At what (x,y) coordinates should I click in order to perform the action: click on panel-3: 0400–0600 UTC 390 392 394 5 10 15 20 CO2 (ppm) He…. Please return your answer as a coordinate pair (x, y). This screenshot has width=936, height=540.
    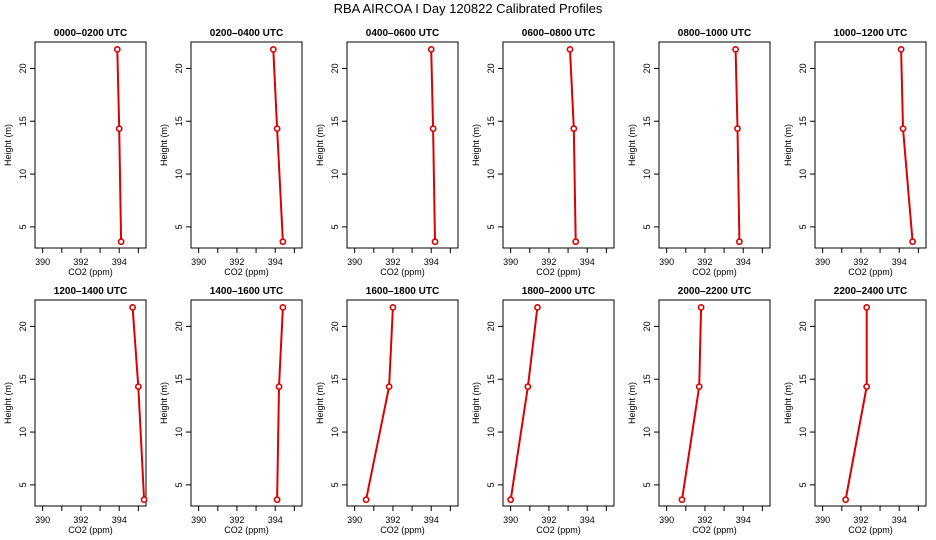
    Looking at the image, I should click on (387, 152).